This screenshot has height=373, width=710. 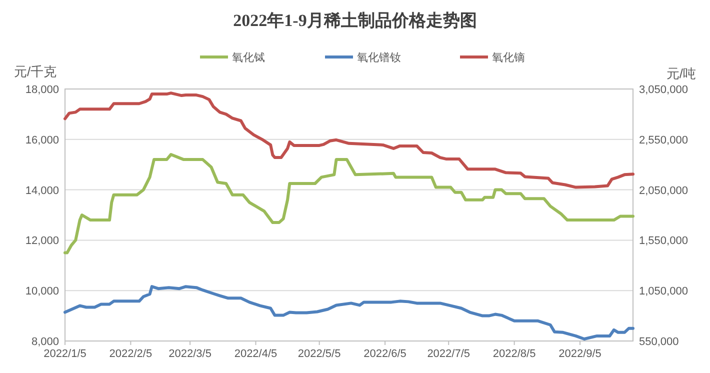 I want to click on y-axis-title: 元/千克, so click(x=35, y=71).